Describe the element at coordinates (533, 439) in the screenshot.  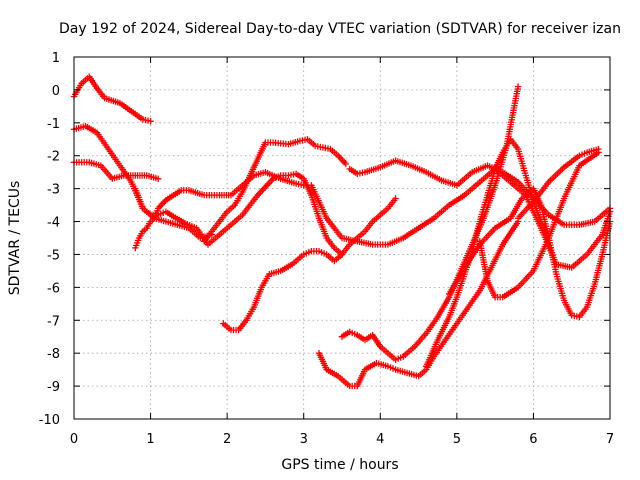
I see `x-tick-label: 6` at that location.